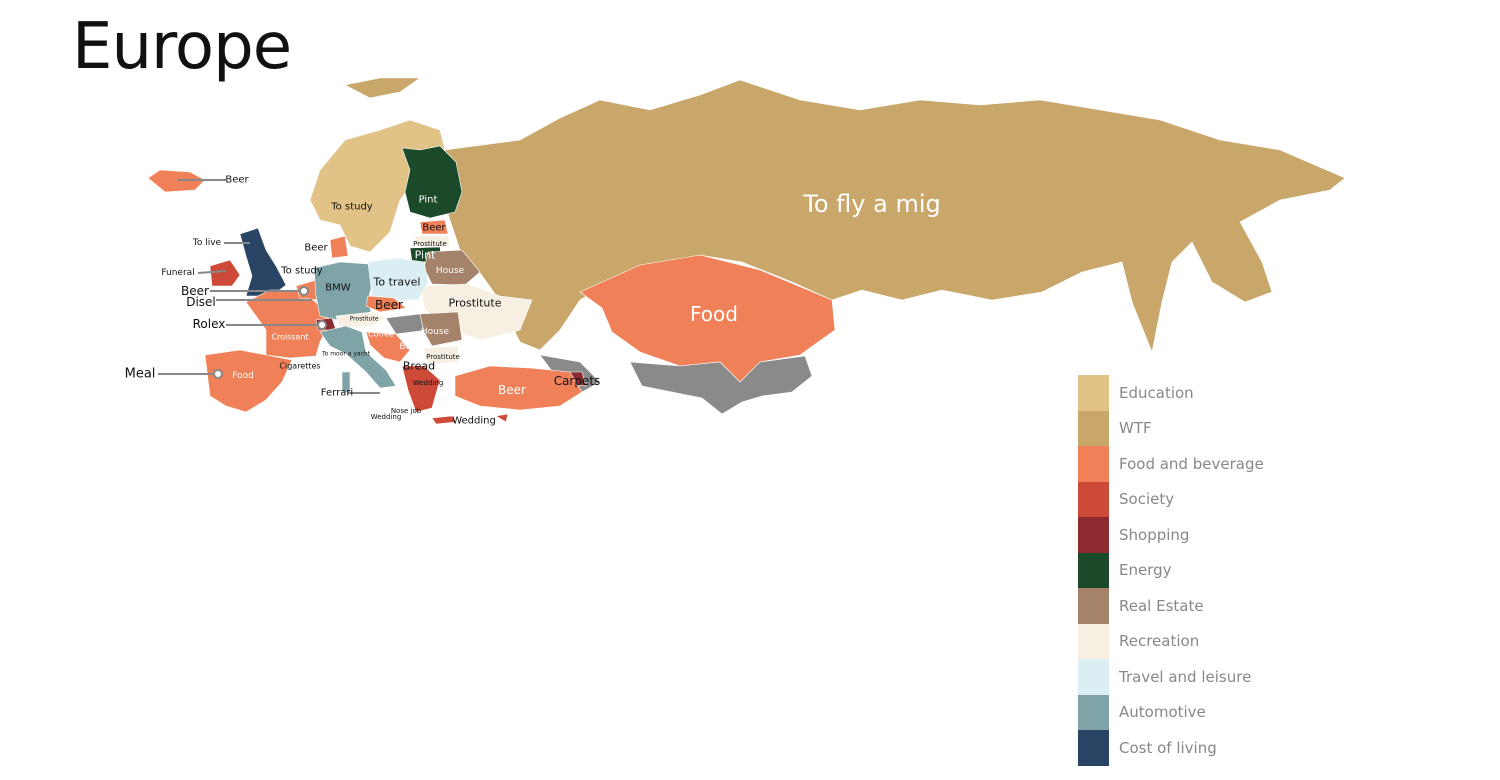 This screenshot has height=780, width=1500. What do you see at coordinates (140, 374) in the screenshot?
I see `map-label: Meal` at bounding box center [140, 374].